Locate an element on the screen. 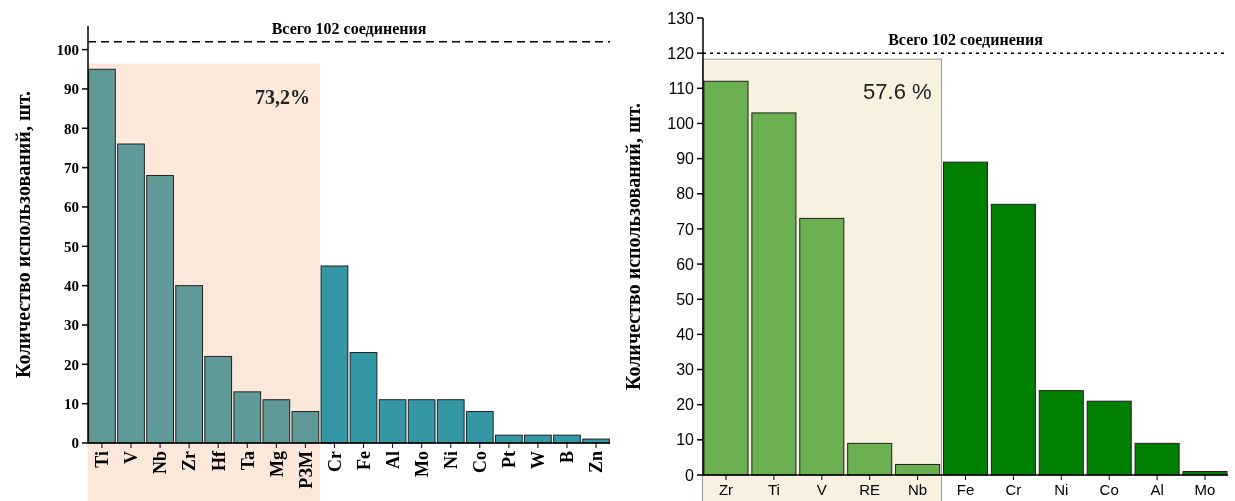 This screenshot has height=501, width=1235. x-tick-label: Hf is located at coordinates (218, 460).